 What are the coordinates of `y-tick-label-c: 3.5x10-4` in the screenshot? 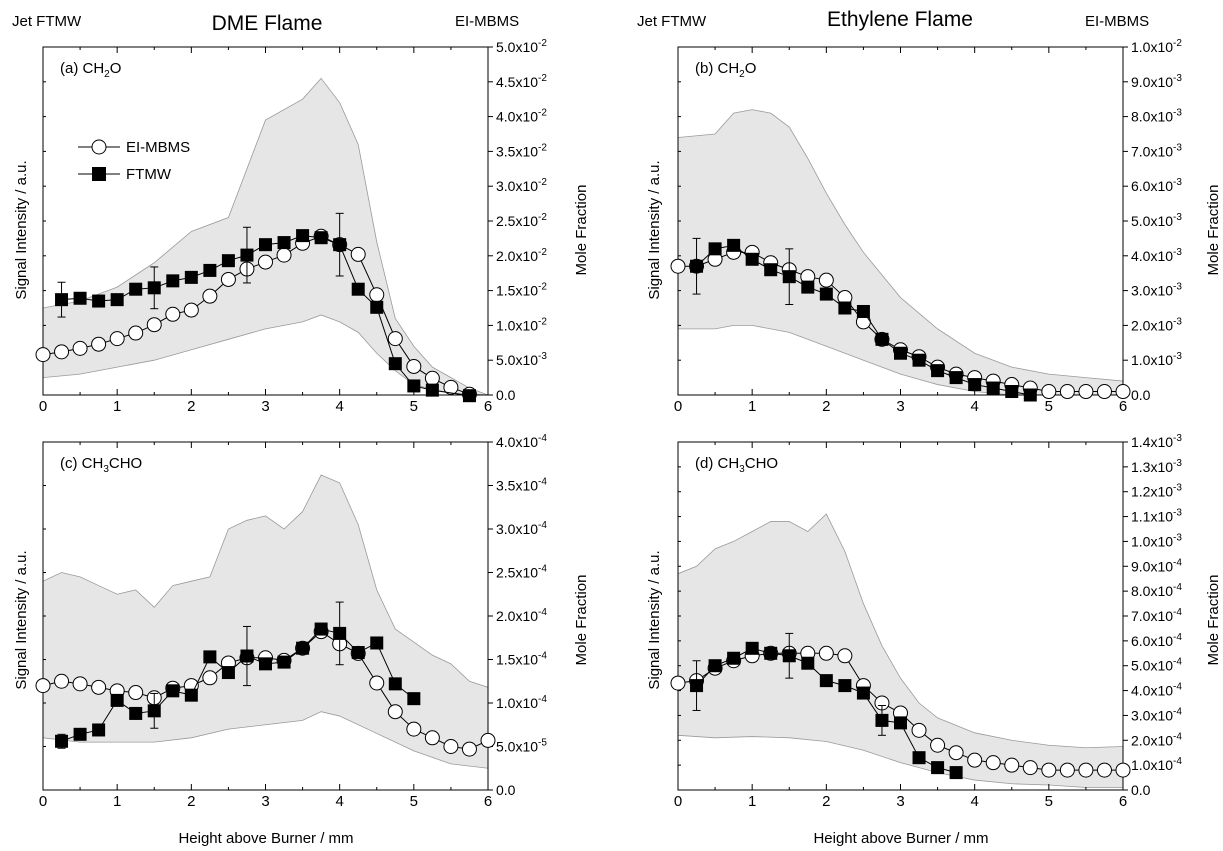 It's located at (521, 485).